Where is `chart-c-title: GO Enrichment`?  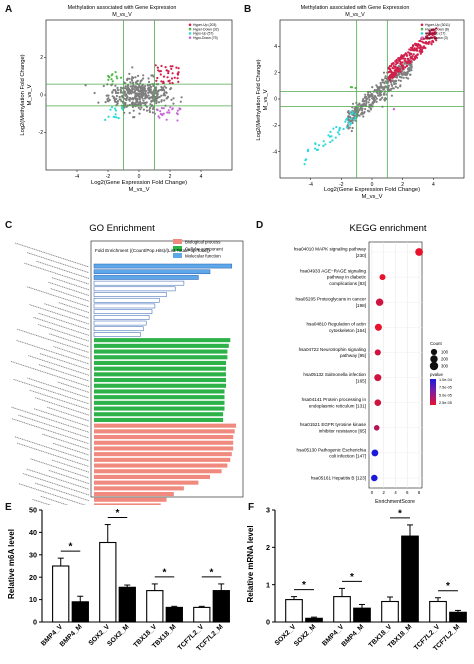 chart-c-title: GO Enrichment is located at coordinates (122, 228).